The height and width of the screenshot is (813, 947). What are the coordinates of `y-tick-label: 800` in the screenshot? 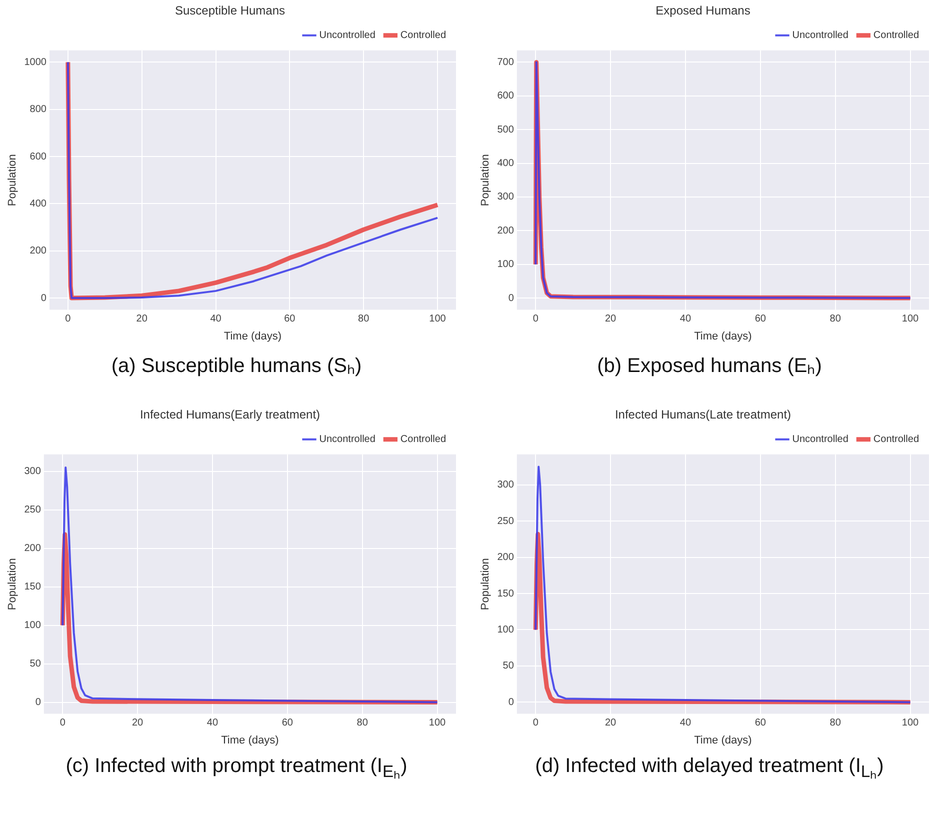 It's located at (38, 110).